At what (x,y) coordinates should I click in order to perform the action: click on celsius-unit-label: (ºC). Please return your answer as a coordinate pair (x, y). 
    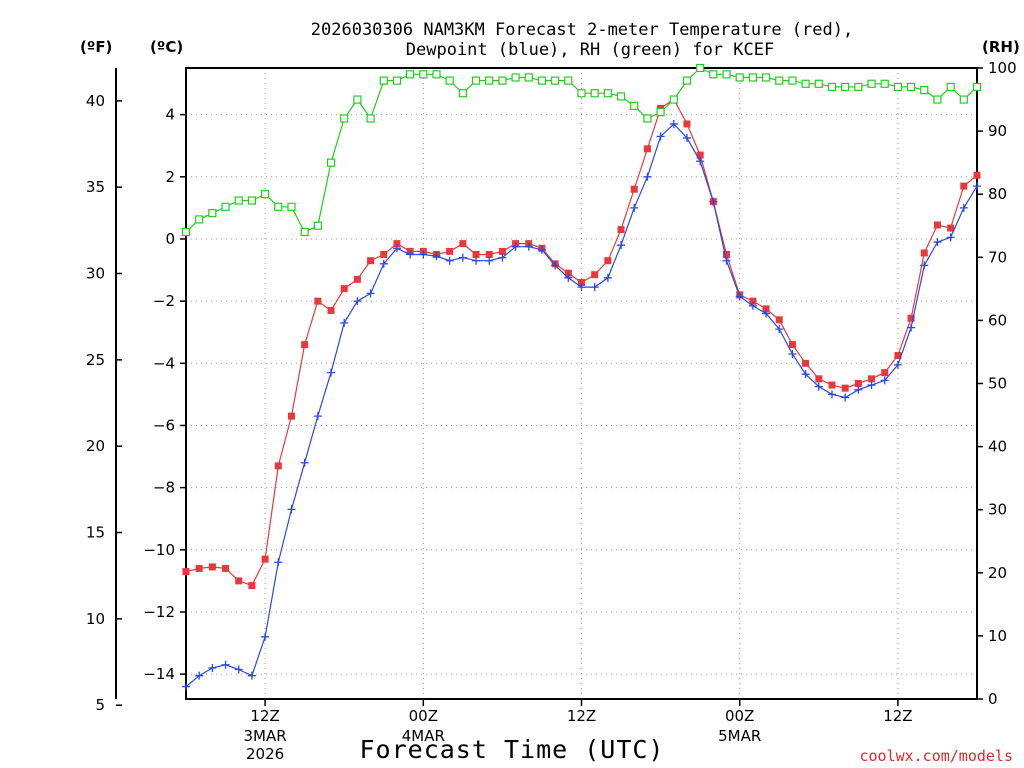
    Looking at the image, I should click on (166, 47).